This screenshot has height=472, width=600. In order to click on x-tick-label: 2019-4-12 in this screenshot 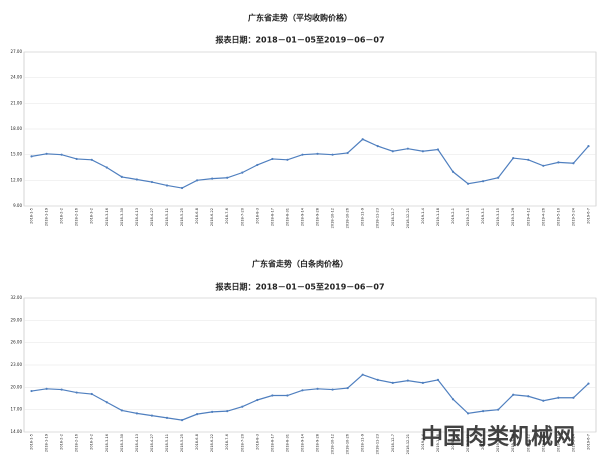, I will do `click(528, 217)`.